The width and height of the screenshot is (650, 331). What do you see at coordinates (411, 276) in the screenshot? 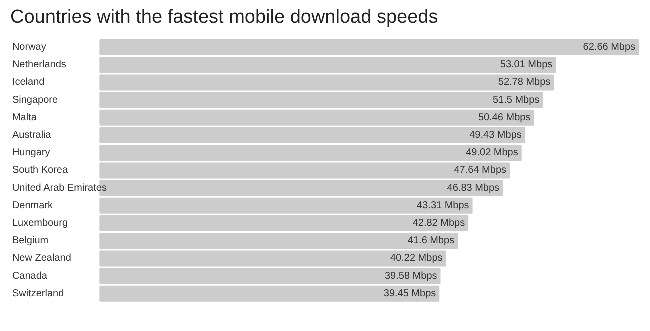
I see `data-label: 39.58 Mbps` at bounding box center [411, 276].